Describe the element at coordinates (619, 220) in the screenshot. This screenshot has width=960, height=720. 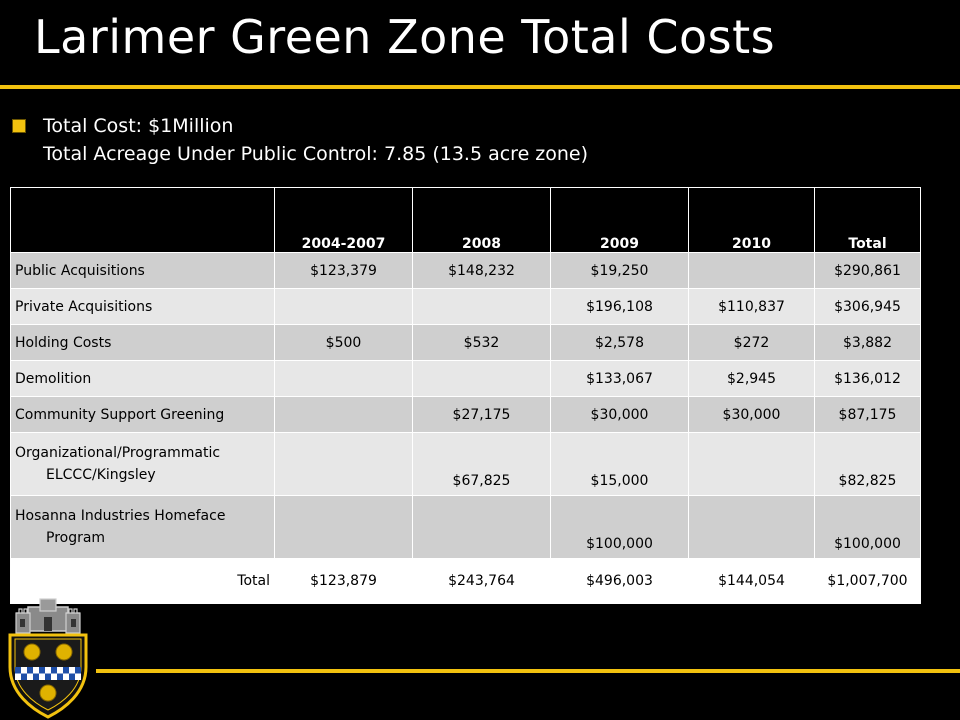
I see `header-2009: 2009` at that location.